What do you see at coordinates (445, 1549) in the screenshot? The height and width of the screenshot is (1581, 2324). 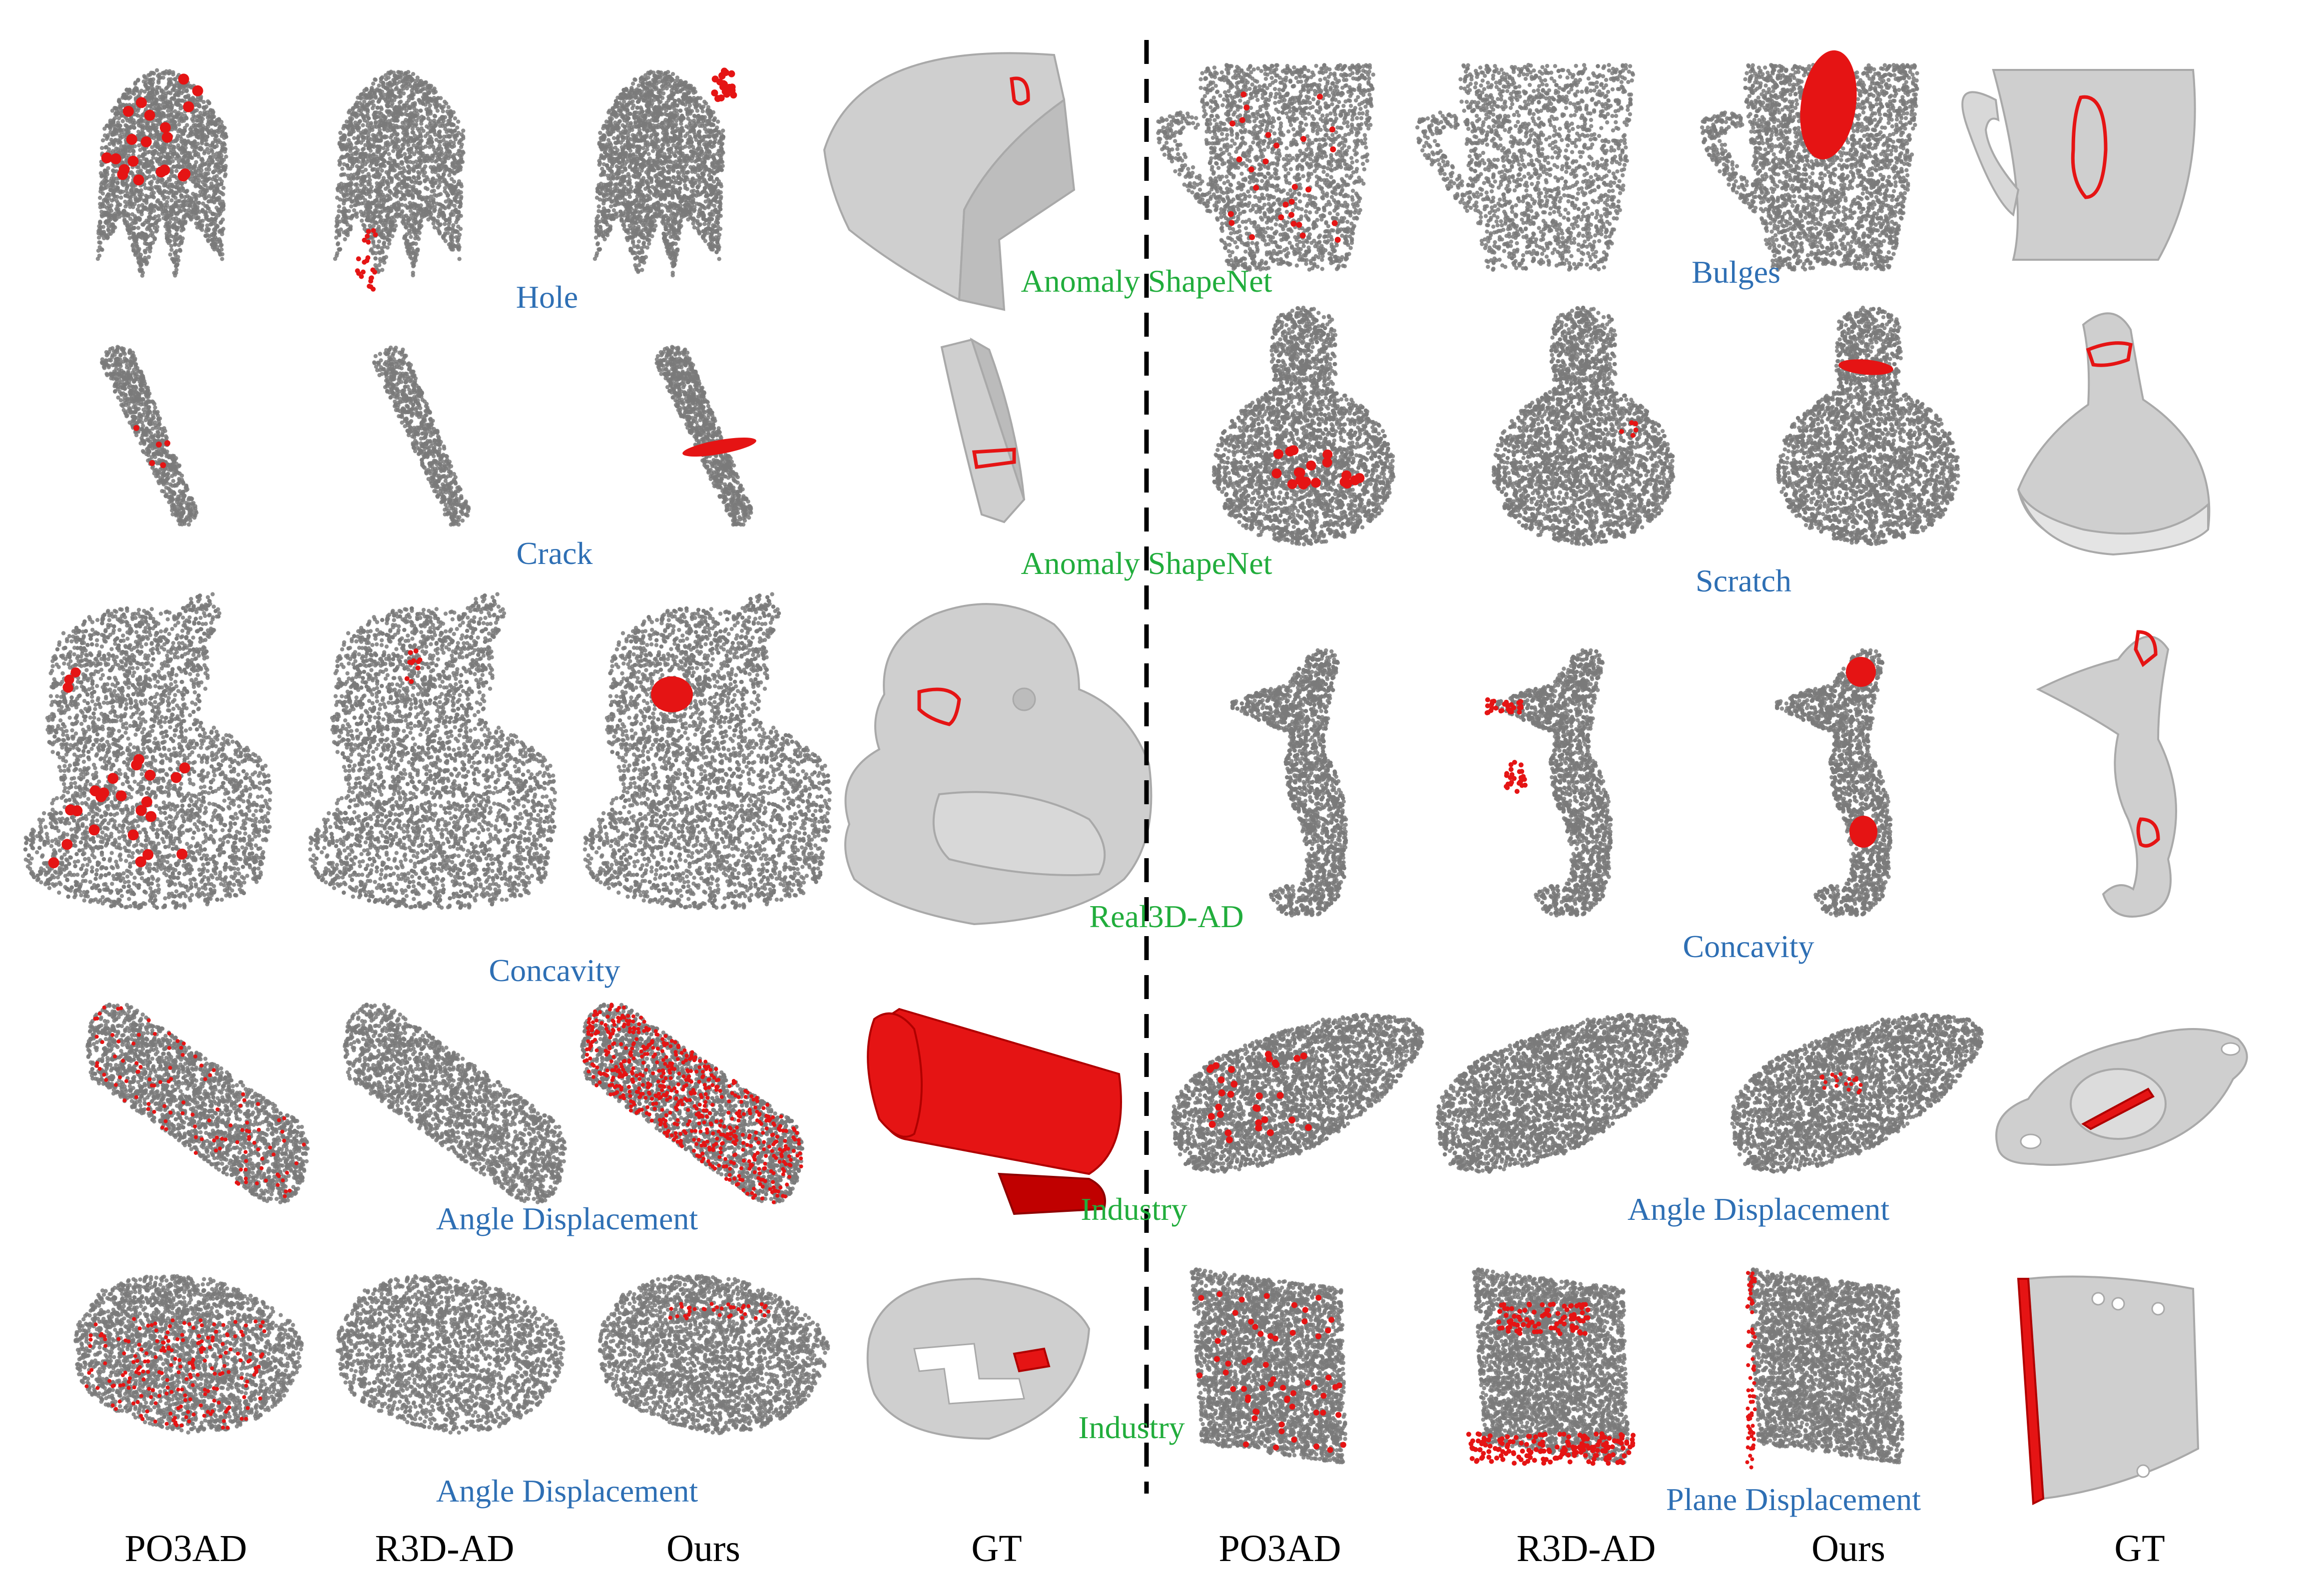 I see `column-label-left-r3dad: R3D-AD` at bounding box center [445, 1549].